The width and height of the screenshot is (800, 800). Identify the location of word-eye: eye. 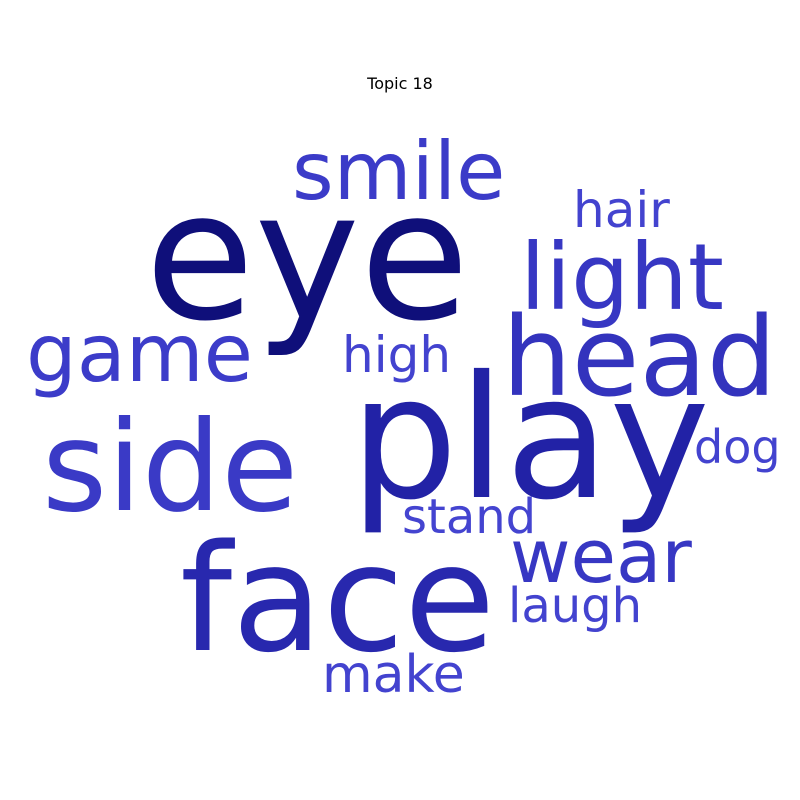
(307, 256).